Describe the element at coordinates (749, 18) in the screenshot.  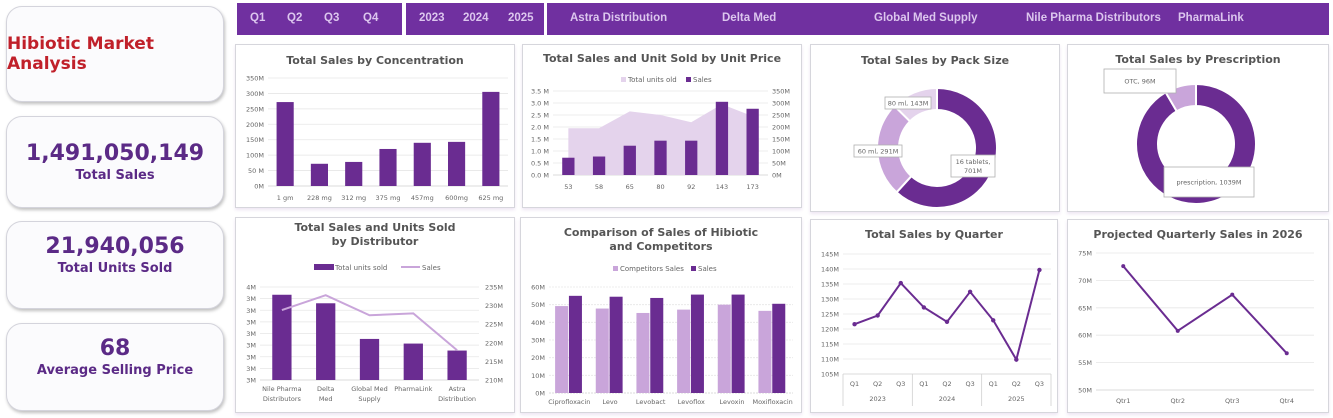
I see `slicer-delta: Delta Med` at that location.